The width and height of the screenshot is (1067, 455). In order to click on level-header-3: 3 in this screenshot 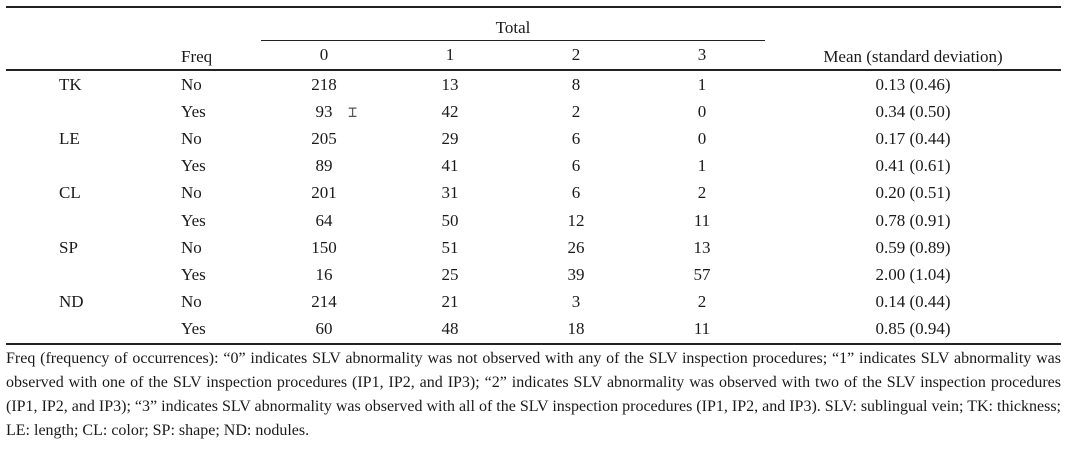, I will do `click(702, 55)`.